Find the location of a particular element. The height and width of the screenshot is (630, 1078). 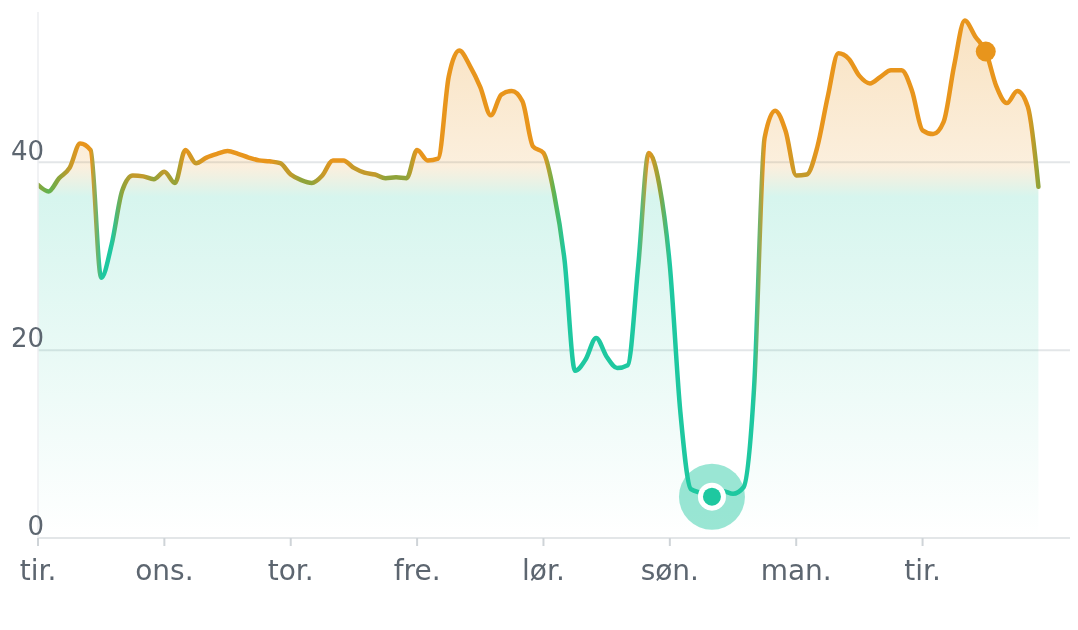

x-tick-label: lør. is located at coordinates (543, 570).